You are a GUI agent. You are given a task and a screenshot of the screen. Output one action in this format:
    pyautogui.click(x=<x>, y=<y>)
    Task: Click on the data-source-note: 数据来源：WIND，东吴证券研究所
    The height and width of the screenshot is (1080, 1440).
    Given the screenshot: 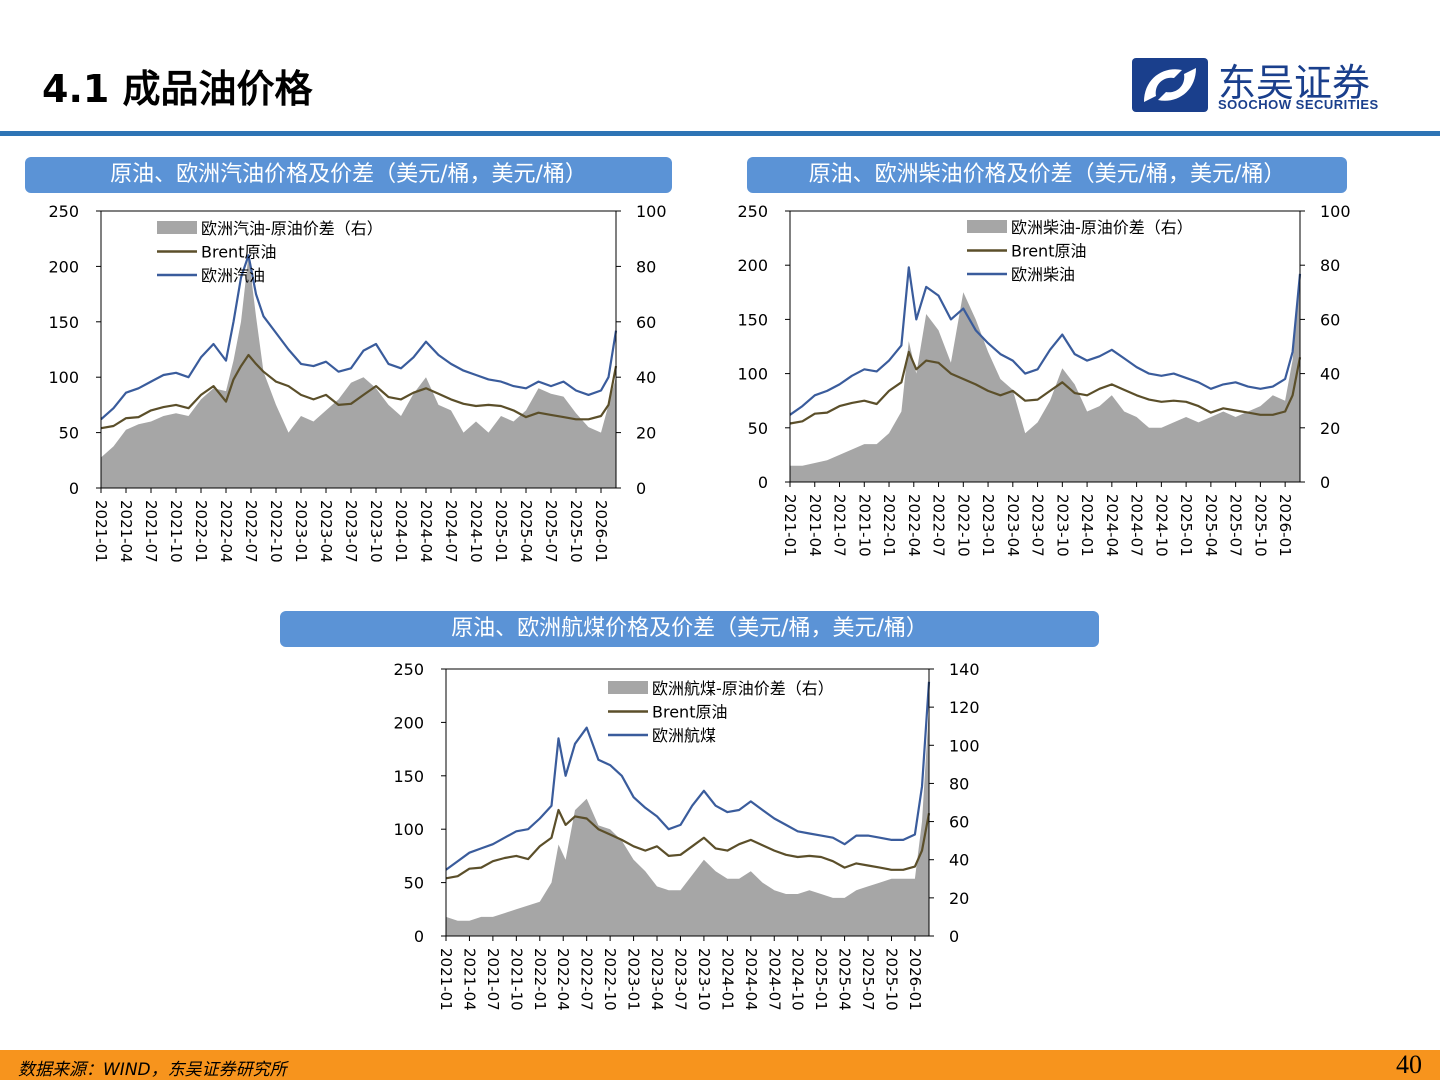 What is the action you would take?
    pyautogui.click(x=152, y=1070)
    